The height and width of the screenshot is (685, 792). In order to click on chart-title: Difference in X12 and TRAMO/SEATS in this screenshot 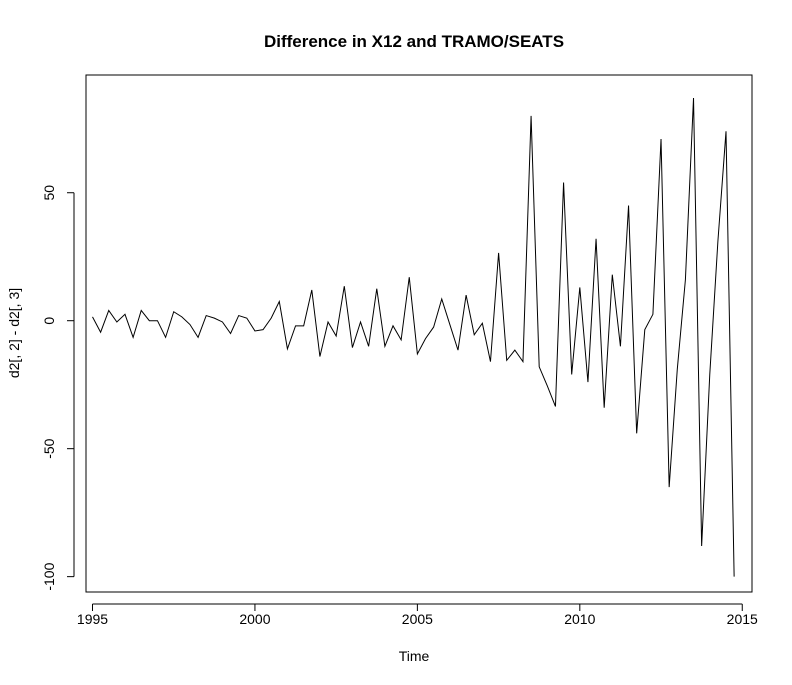, I will do `click(414, 41)`.